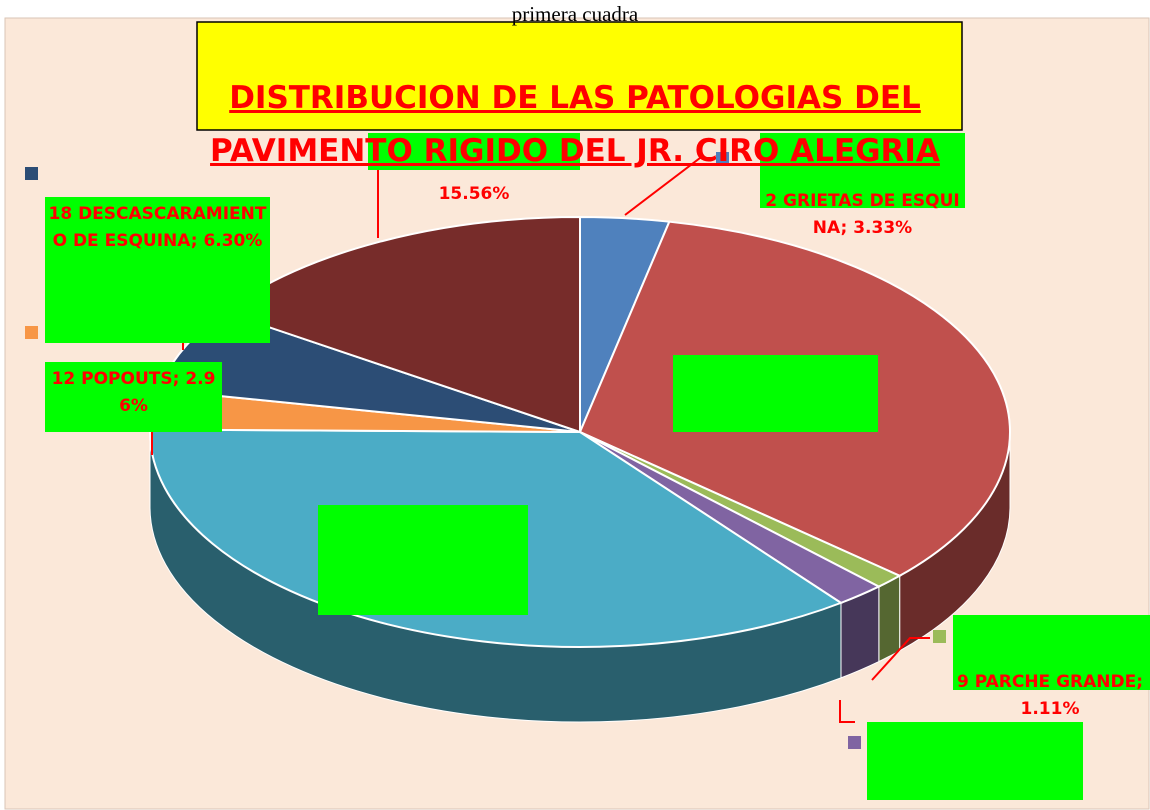 The width and height of the screenshot is (1150, 810). What do you see at coordinates (575, 14) in the screenshot?
I see `subtitle: primera cuadra` at bounding box center [575, 14].